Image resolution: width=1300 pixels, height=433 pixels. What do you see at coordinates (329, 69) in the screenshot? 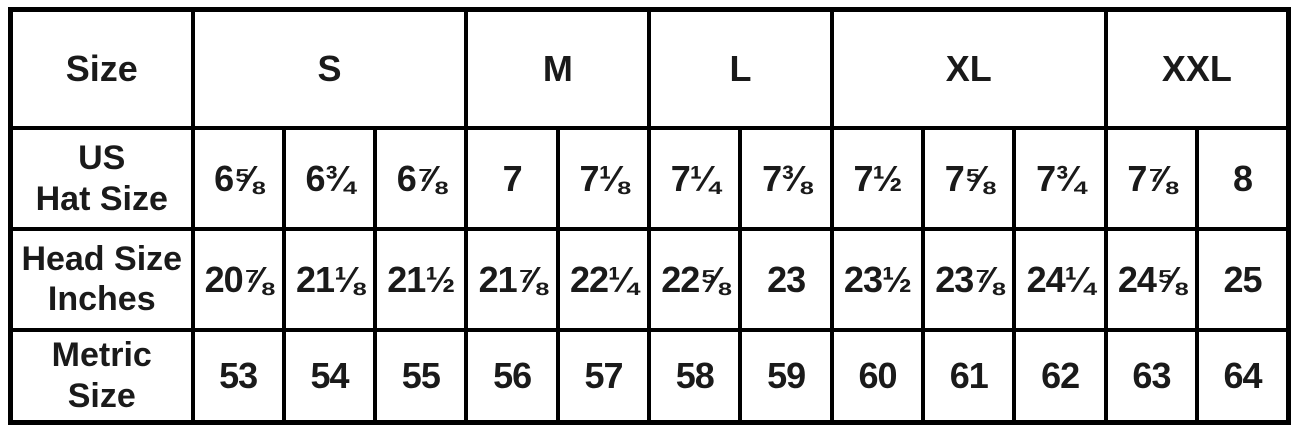
I see `size-group-s: S` at bounding box center [329, 69].